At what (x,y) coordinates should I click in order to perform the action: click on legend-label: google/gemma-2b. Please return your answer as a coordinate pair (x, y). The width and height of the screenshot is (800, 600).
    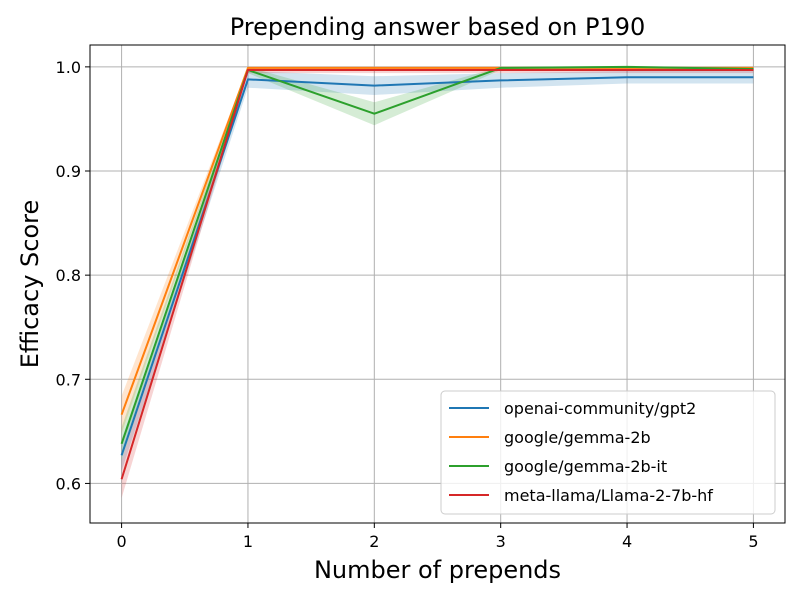
    Looking at the image, I should click on (577, 437).